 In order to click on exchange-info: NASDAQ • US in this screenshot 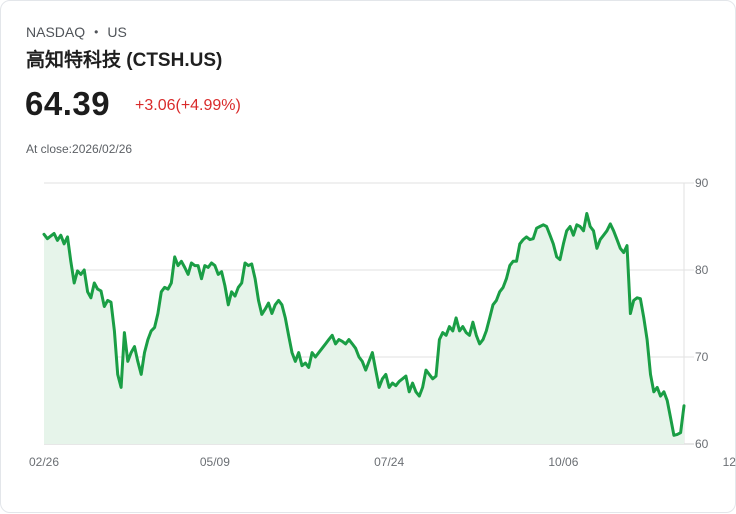, I will do `click(76, 32)`.